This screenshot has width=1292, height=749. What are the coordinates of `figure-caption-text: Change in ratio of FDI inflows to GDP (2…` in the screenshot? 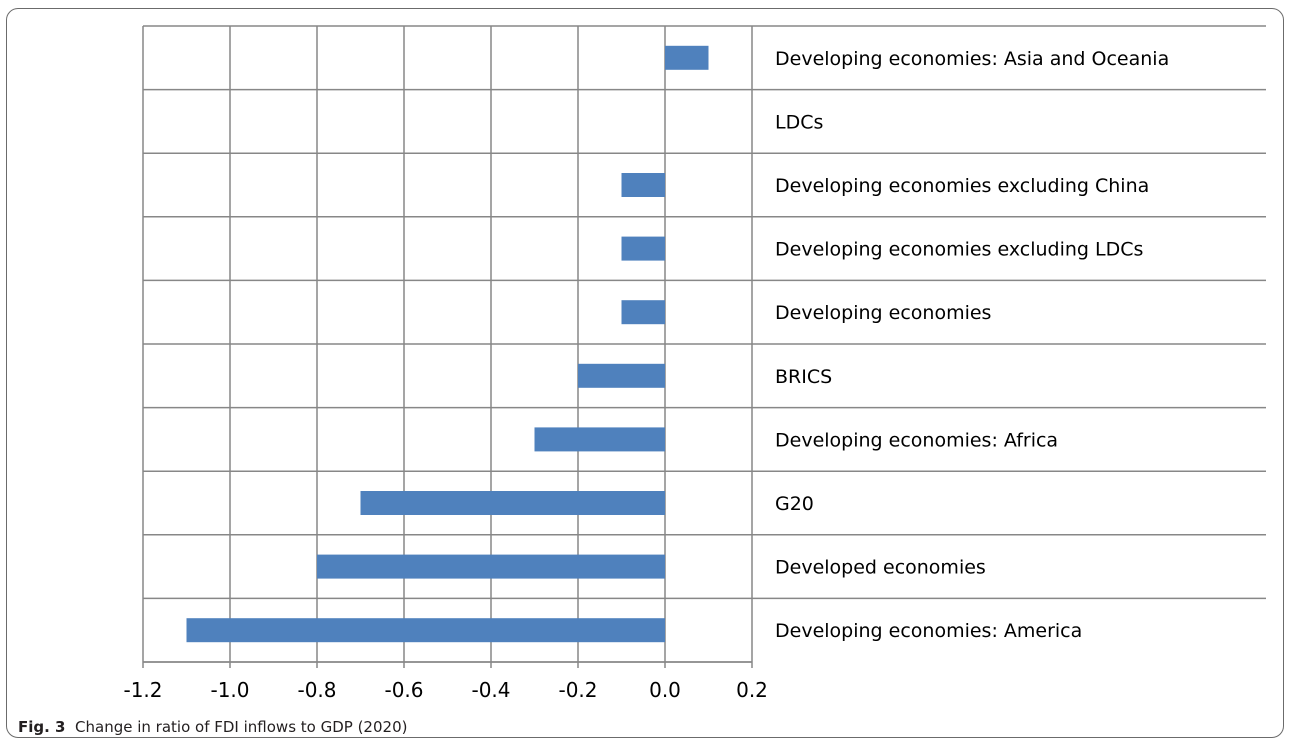 It's located at (241, 727).